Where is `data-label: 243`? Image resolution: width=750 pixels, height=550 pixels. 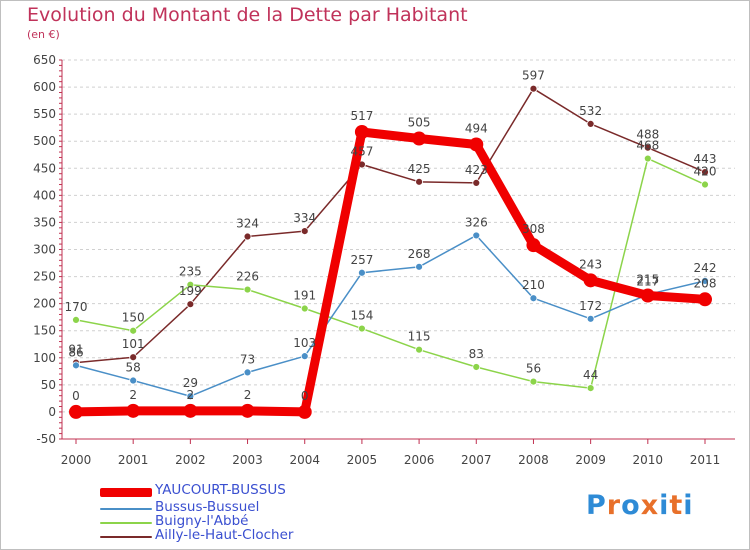
data-label: 243 is located at coordinates (590, 264).